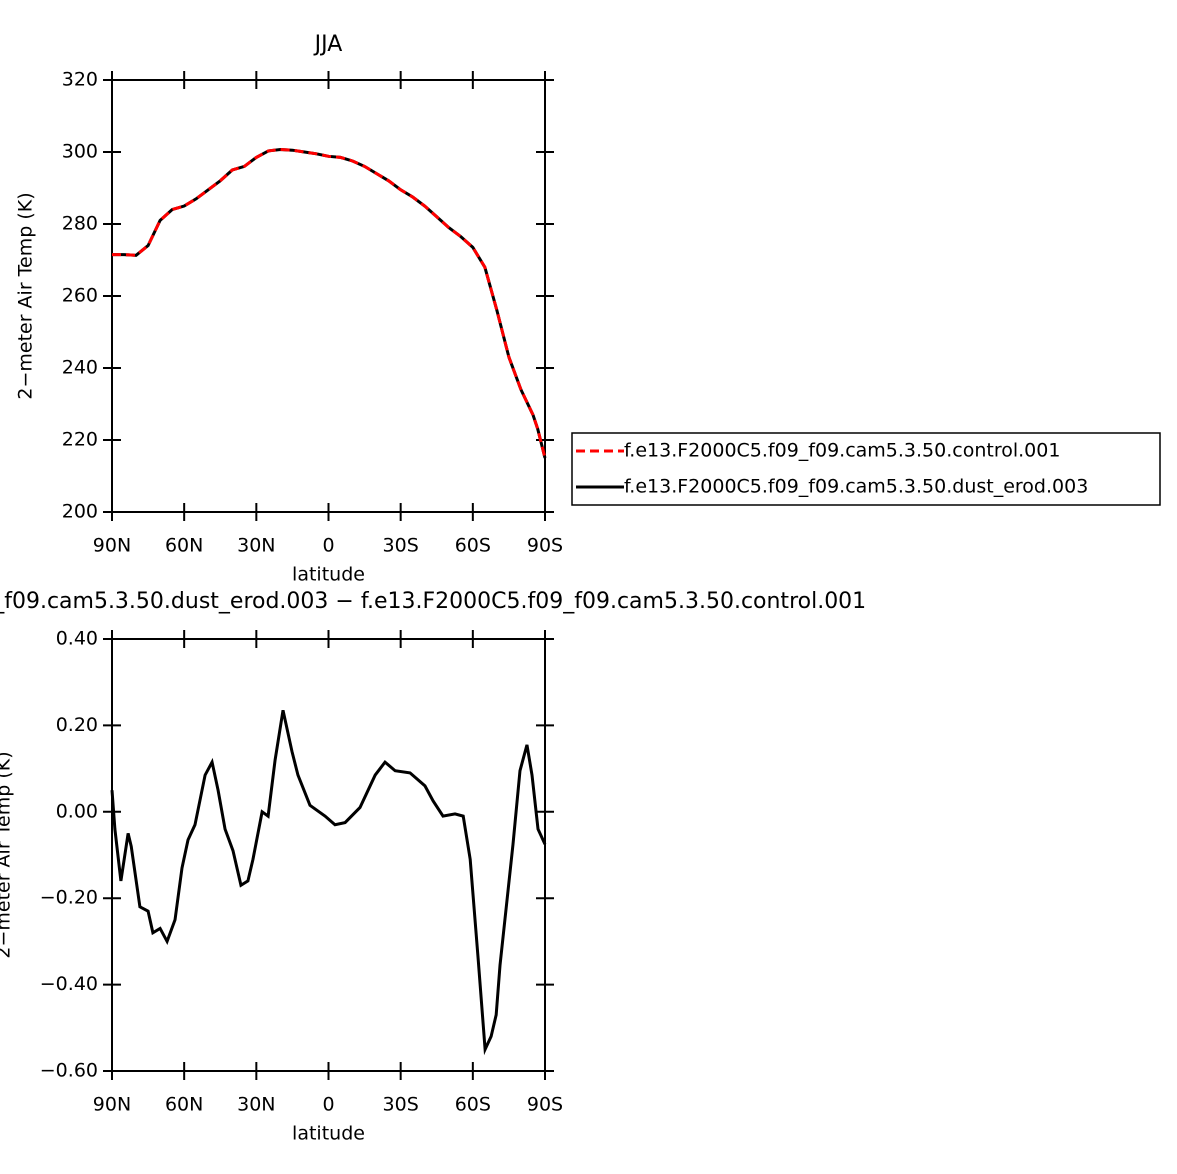 The image size is (1177, 1174). I want to click on y-tick-label: 220, so click(80, 440).